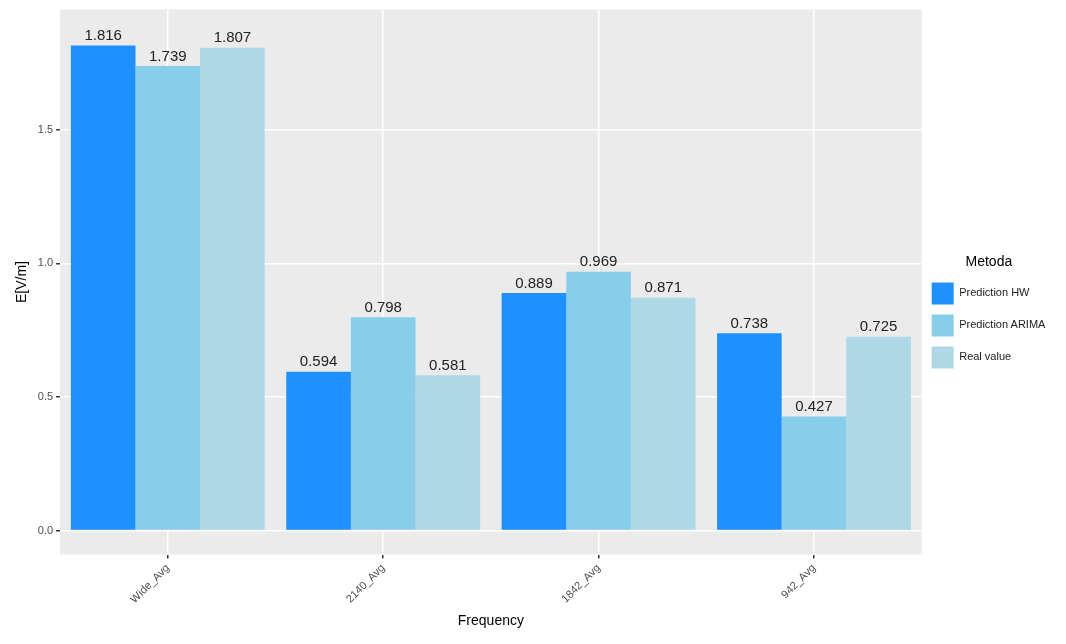  Describe the element at coordinates (45, 262) in the screenshot. I see `y-tick-label: 1.0` at that location.